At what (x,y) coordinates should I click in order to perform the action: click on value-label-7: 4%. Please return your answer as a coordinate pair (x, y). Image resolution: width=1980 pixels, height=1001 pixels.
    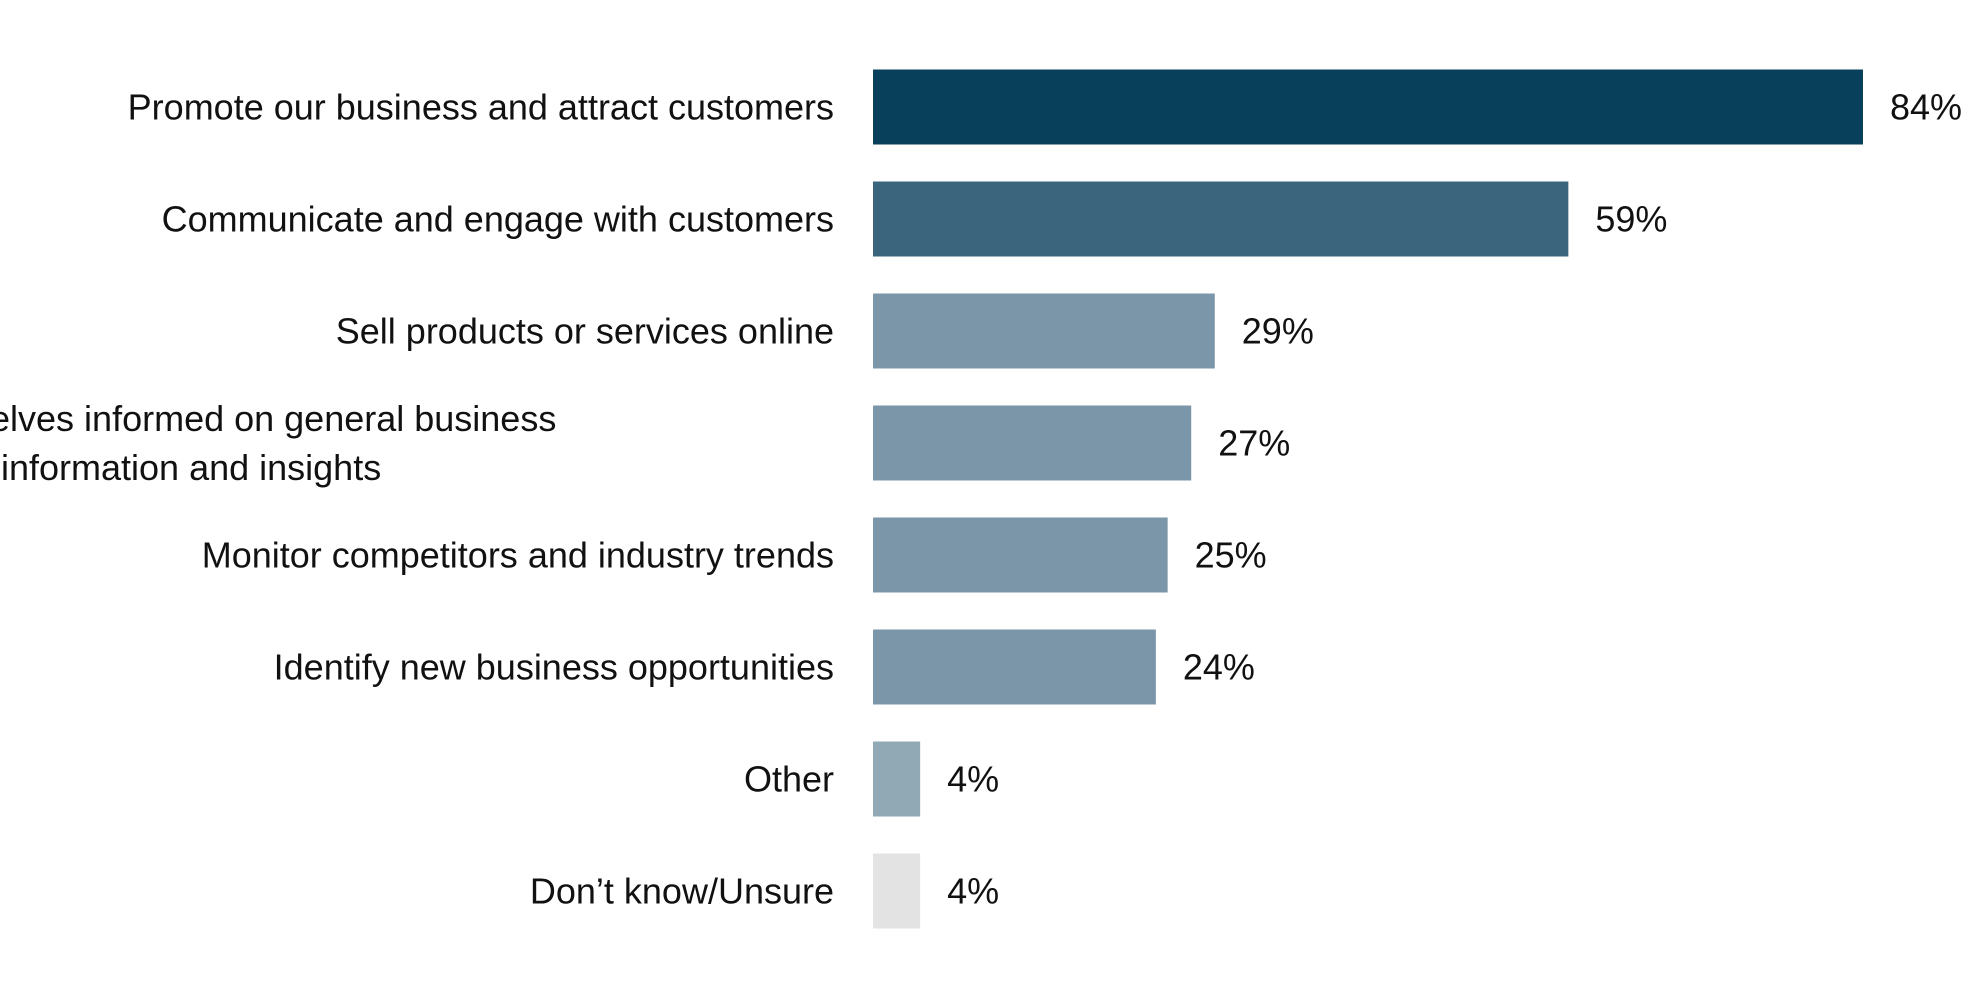
    Looking at the image, I should click on (973, 891).